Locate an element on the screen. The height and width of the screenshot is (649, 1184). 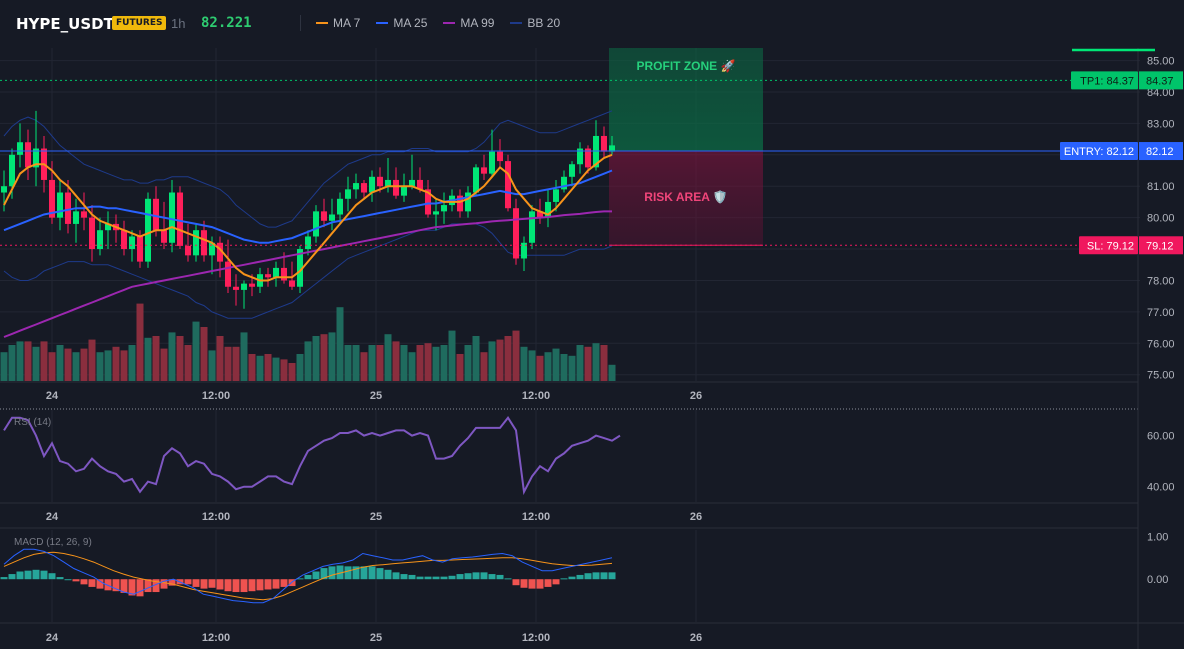
legend-ma7-label: MA 7 is located at coordinates (347, 23).